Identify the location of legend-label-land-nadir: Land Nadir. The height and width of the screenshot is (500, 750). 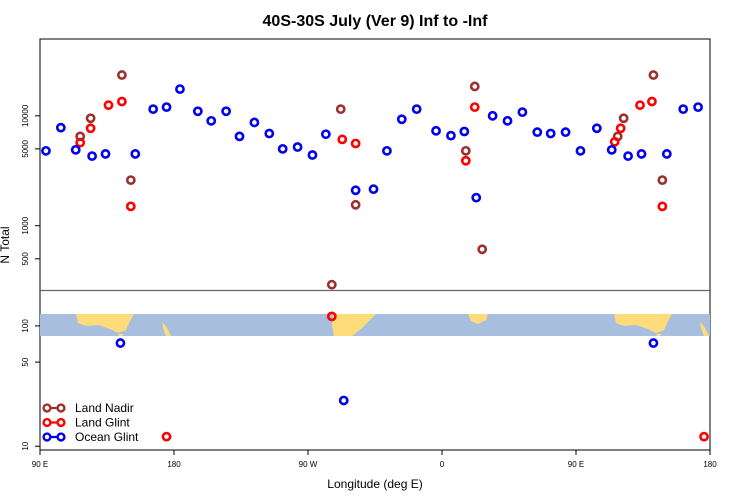
(104, 408).